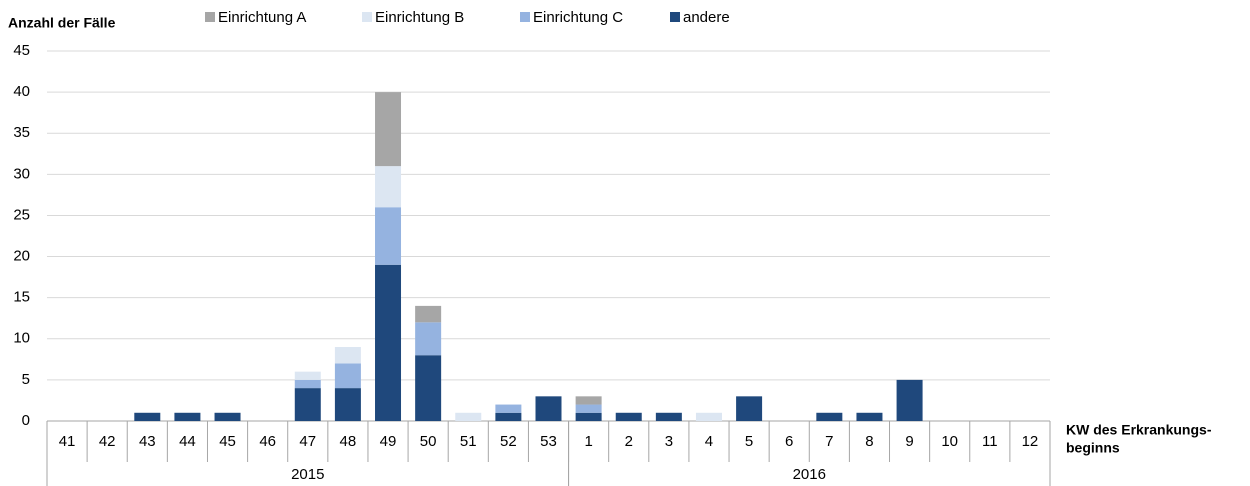 The height and width of the screenshot is (486, 1250). What do you see at coordinates (348, 441) in the screenshot?
I see `x-tick-label: 48` at bounding box center [348, 441].